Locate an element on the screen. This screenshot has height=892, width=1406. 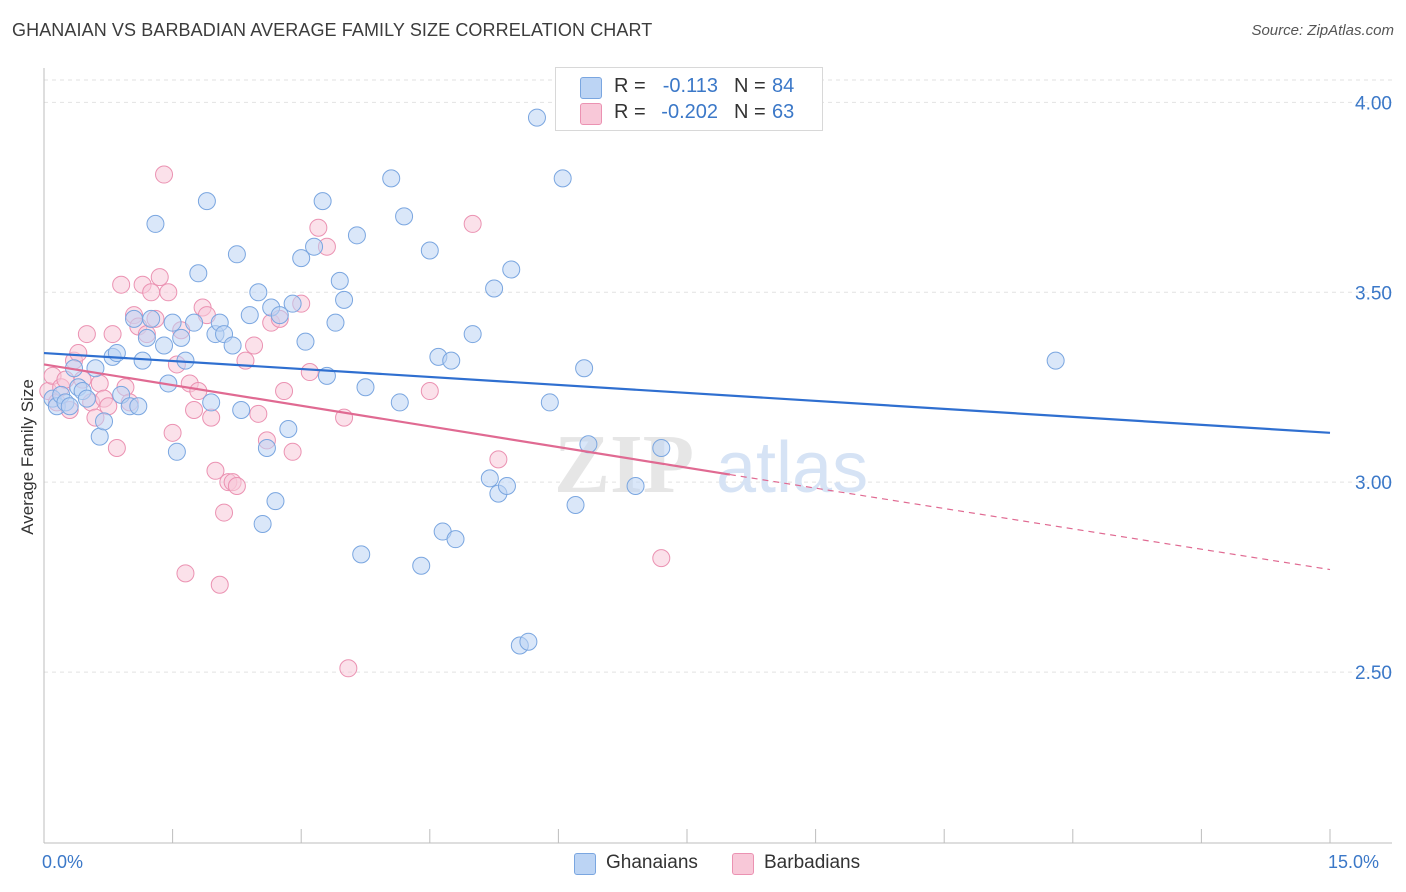
y-tick-label: 3.00 is located at coordinates (1373, 483).